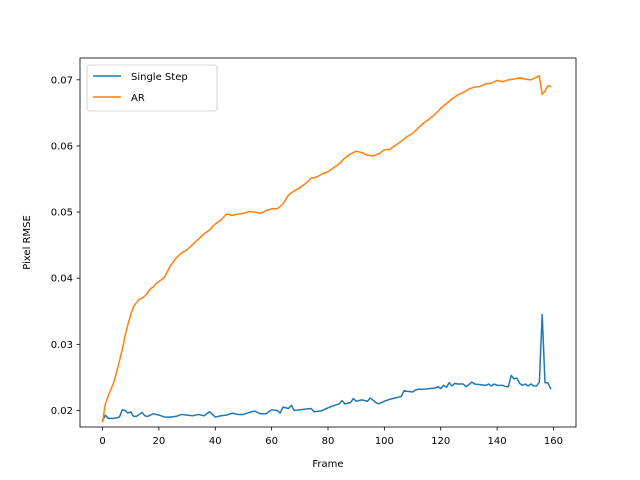  I want to click on x-tick-label: 100, so click(384, 441).